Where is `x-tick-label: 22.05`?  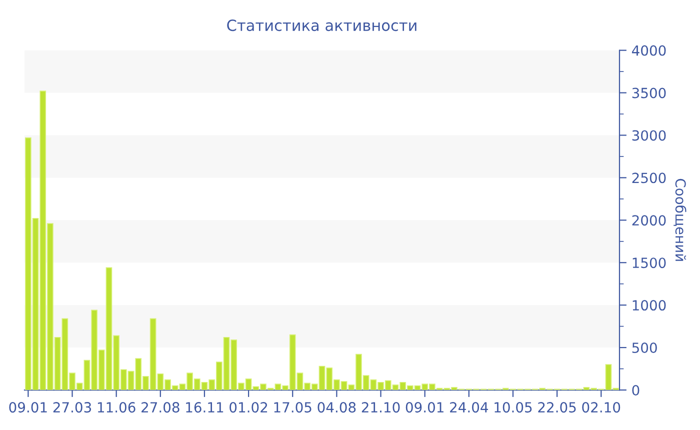
x-tick-label: 22.05 is located at coordinates (557, 407).